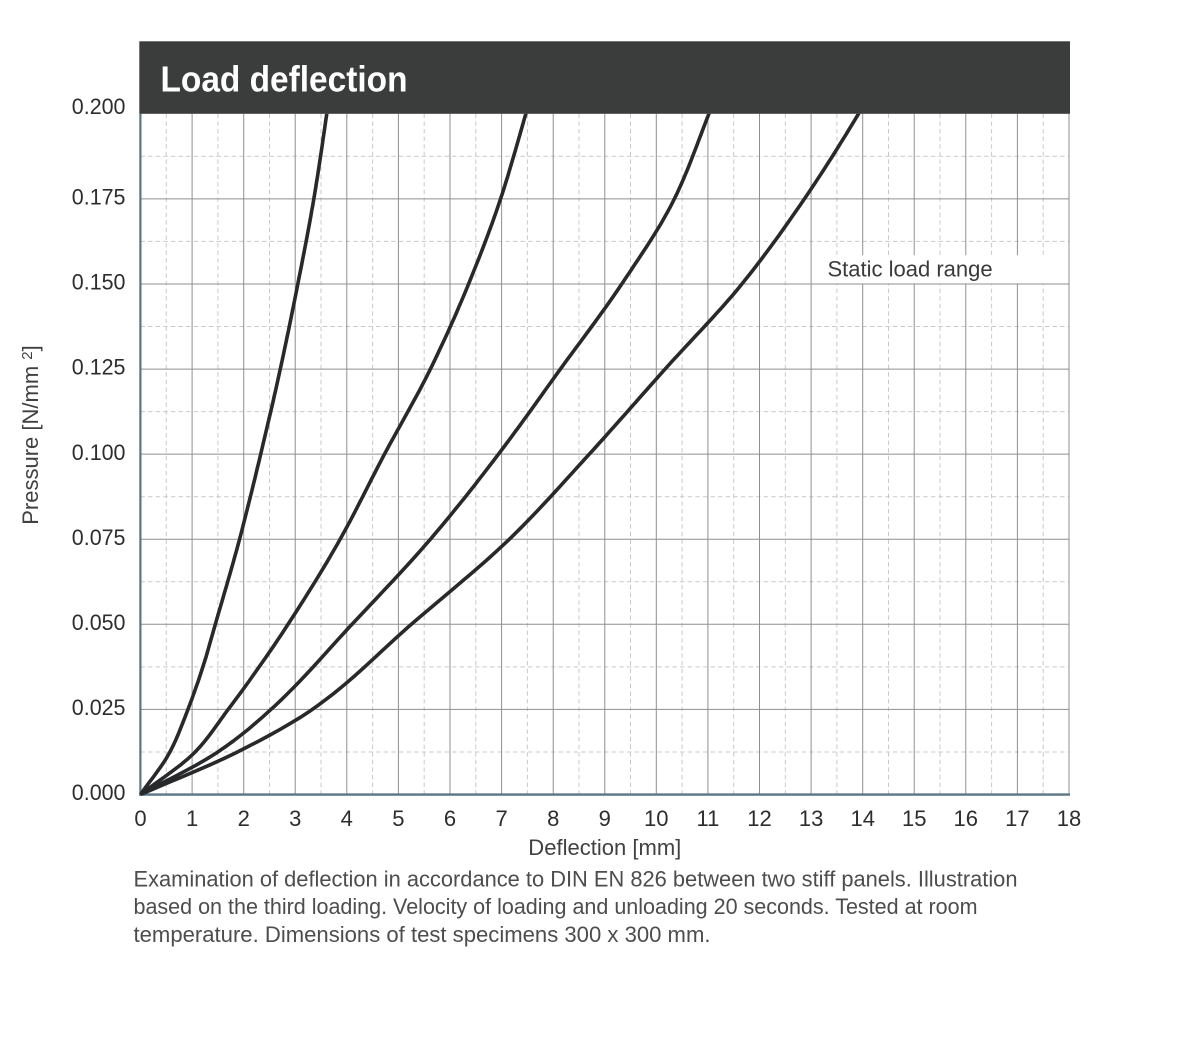  I want to click on svg-text: 2, so click(244, 818).